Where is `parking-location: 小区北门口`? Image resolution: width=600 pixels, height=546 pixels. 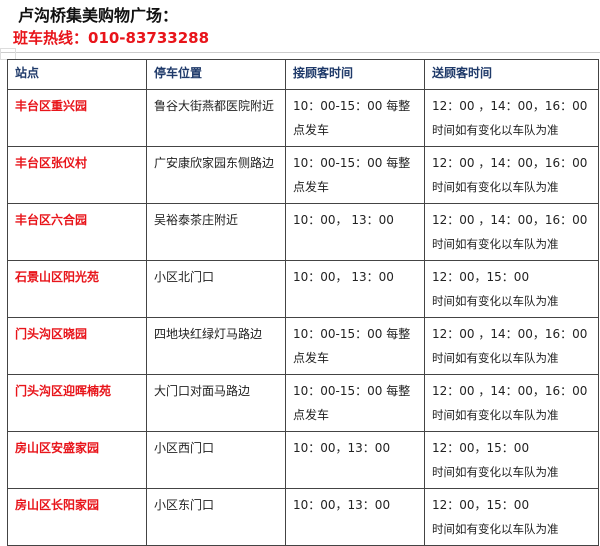 parking-location: 小区北门口 is located at coordinates (216, 289).